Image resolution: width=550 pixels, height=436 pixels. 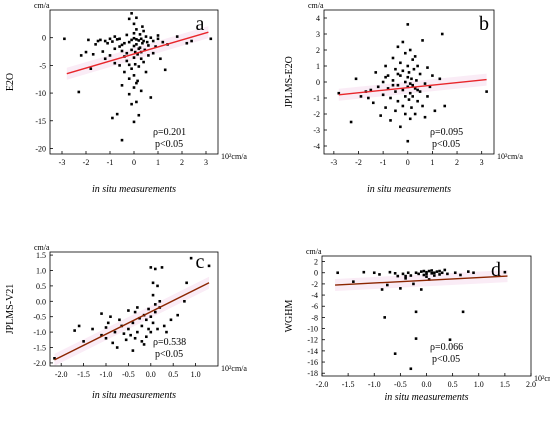 What do you see at coordinates (169, 354) in the screenshot?
I see `p-value: p<0.05` at bounding box center [169, 354].